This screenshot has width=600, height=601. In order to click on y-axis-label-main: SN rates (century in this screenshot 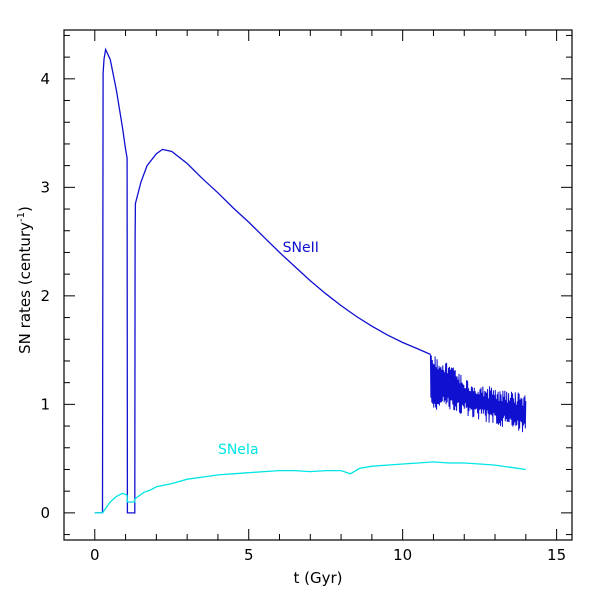, I will do `click(25, 288)`.